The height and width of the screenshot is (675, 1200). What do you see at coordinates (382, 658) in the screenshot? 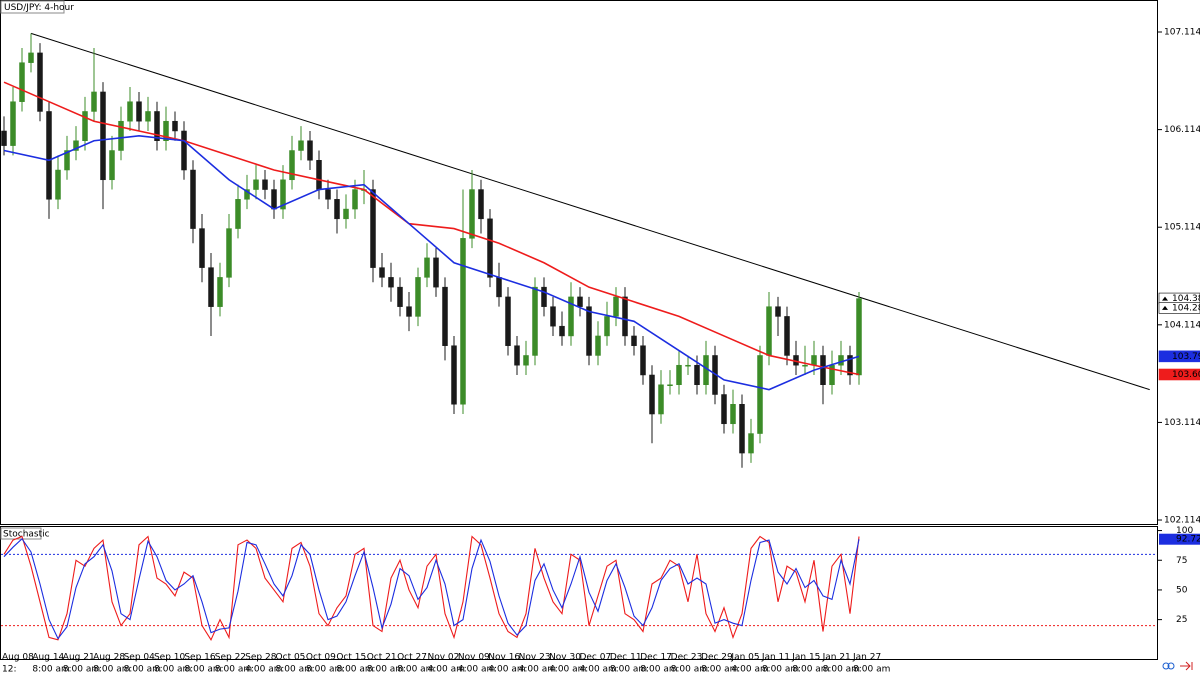
I see `x-date-label: Oct 21` at bounding box center [382, 658].